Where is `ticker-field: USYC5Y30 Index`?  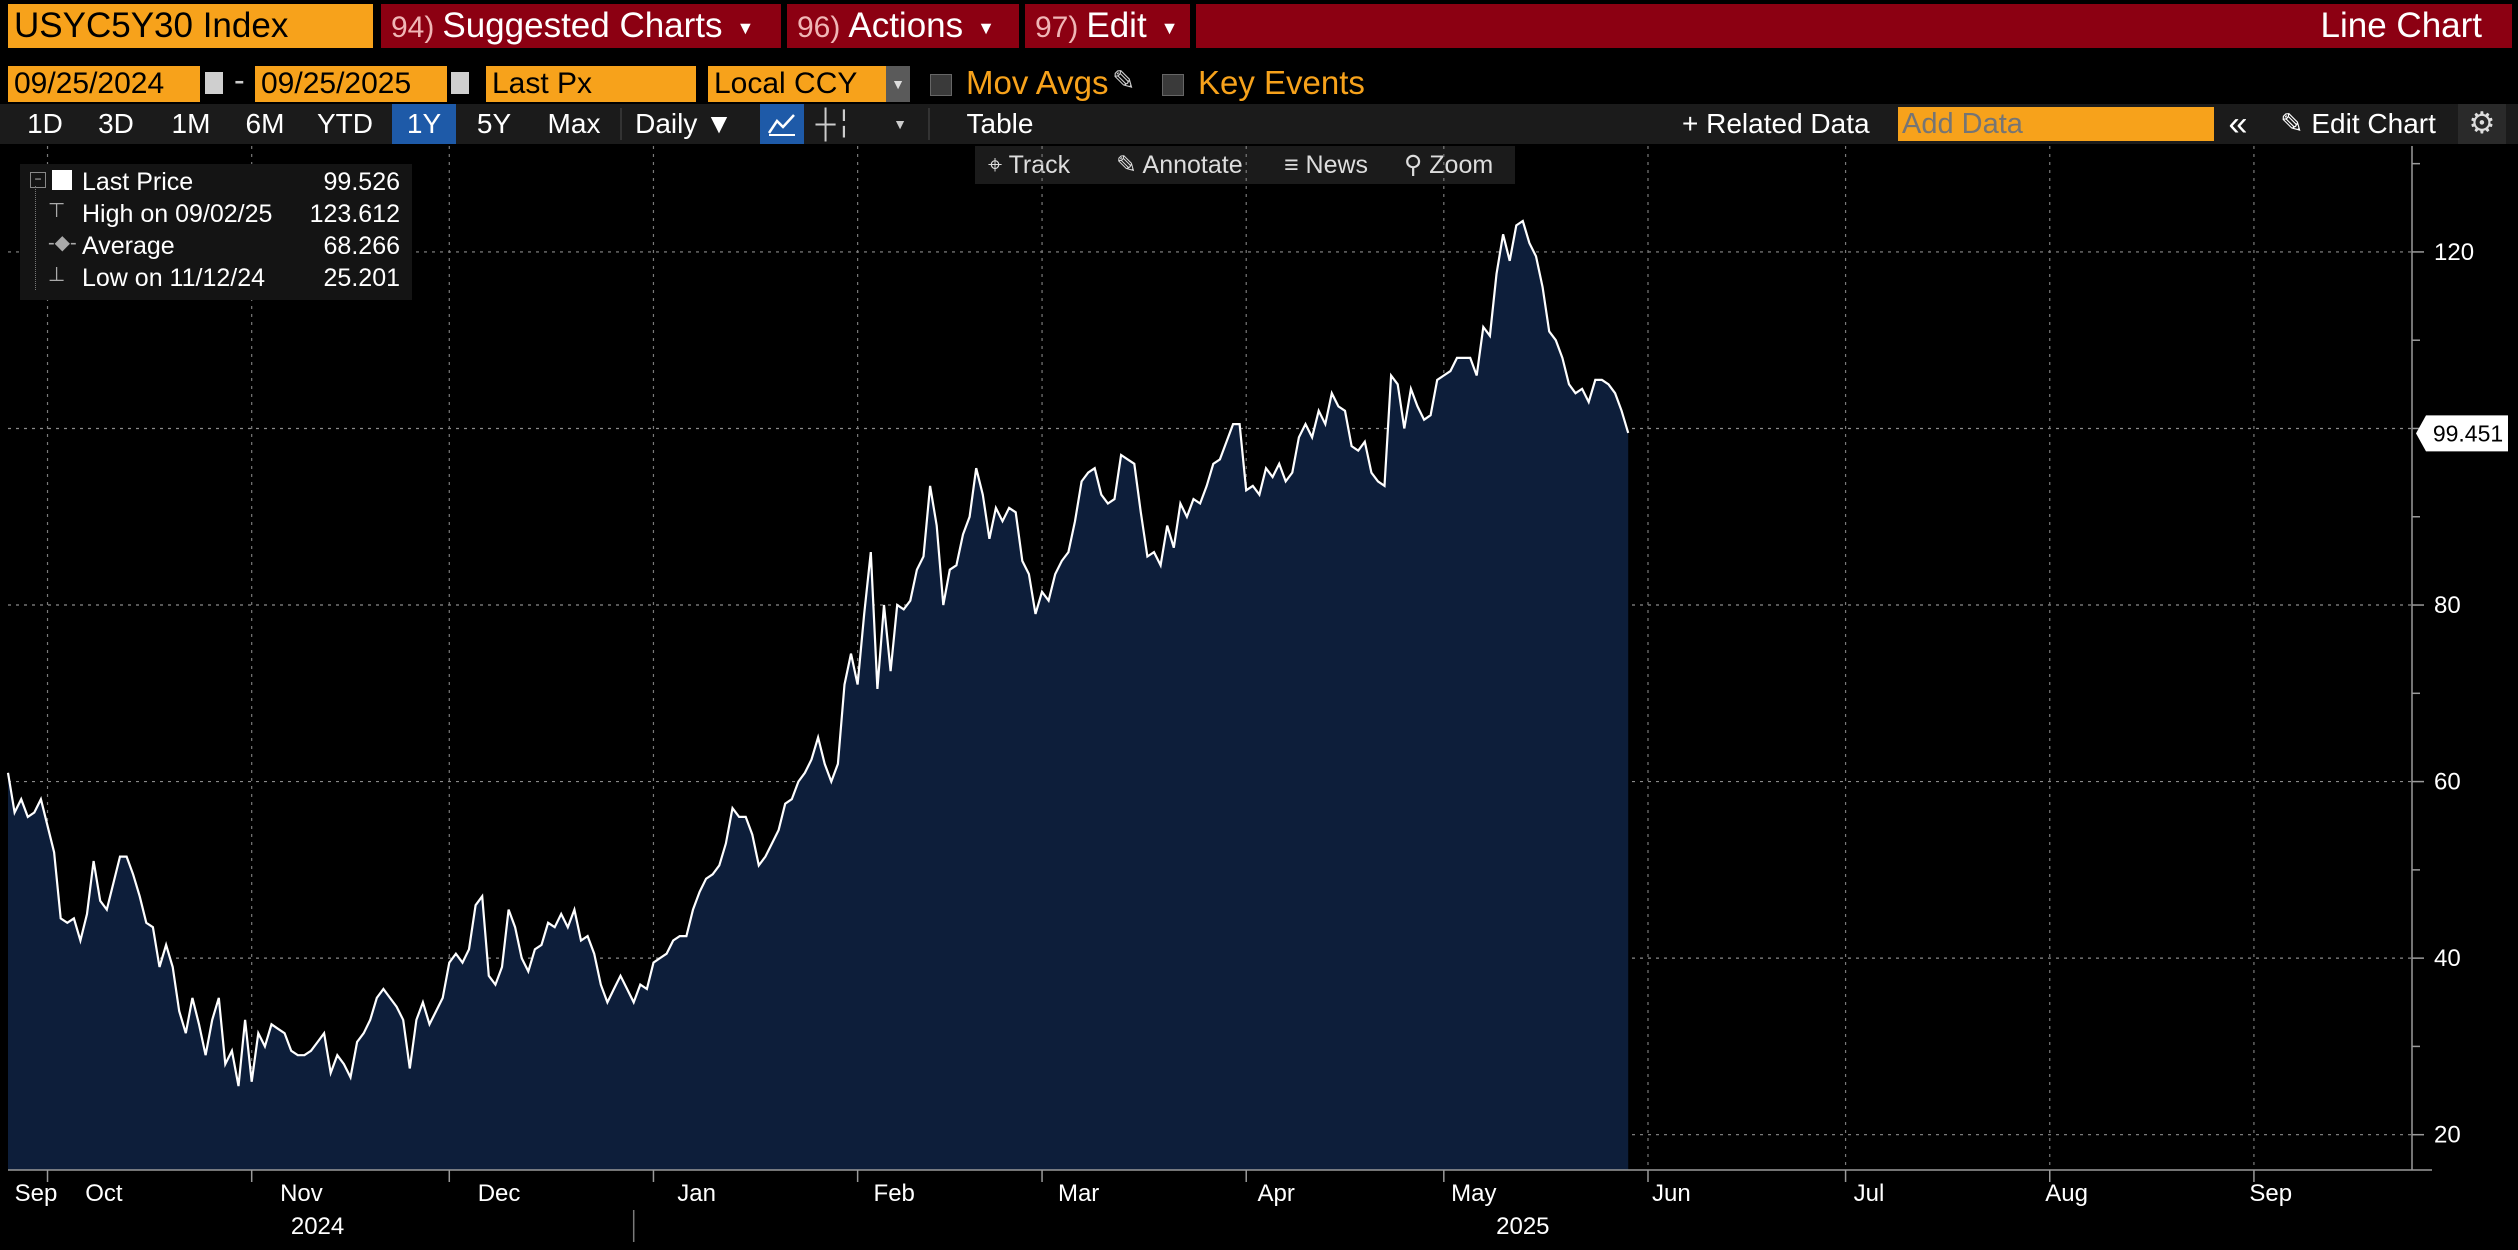 ticker-field: USYC5Y30 Index is located at coordinates (190, 26).